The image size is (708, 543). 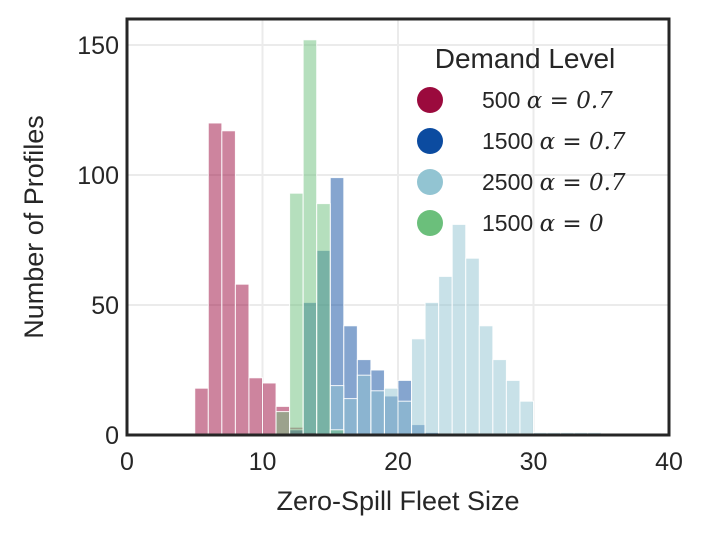 I want to click on y-tick-label: 50, so click(x=105, y=306).